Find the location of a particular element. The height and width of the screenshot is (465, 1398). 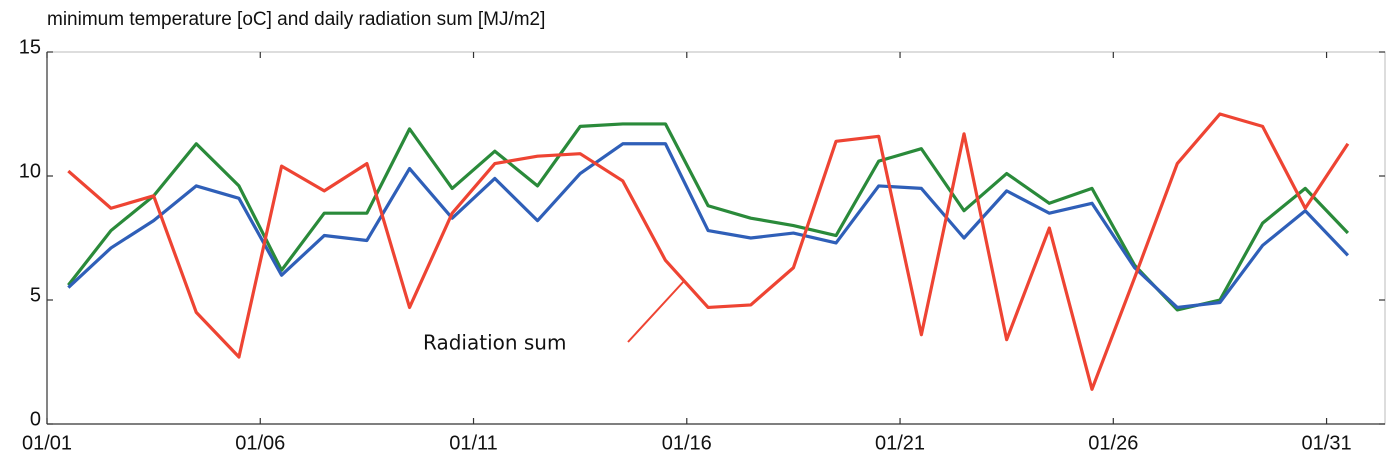

y-tick-label: 5 is located at coordinates (35, 295).